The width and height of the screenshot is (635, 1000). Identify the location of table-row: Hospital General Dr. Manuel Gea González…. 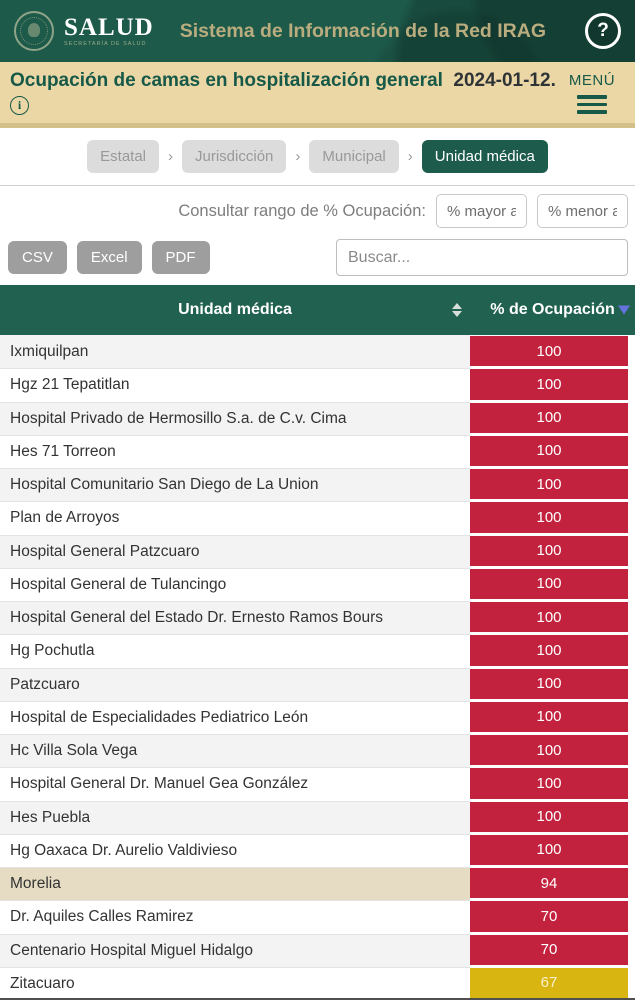
(317, 784).